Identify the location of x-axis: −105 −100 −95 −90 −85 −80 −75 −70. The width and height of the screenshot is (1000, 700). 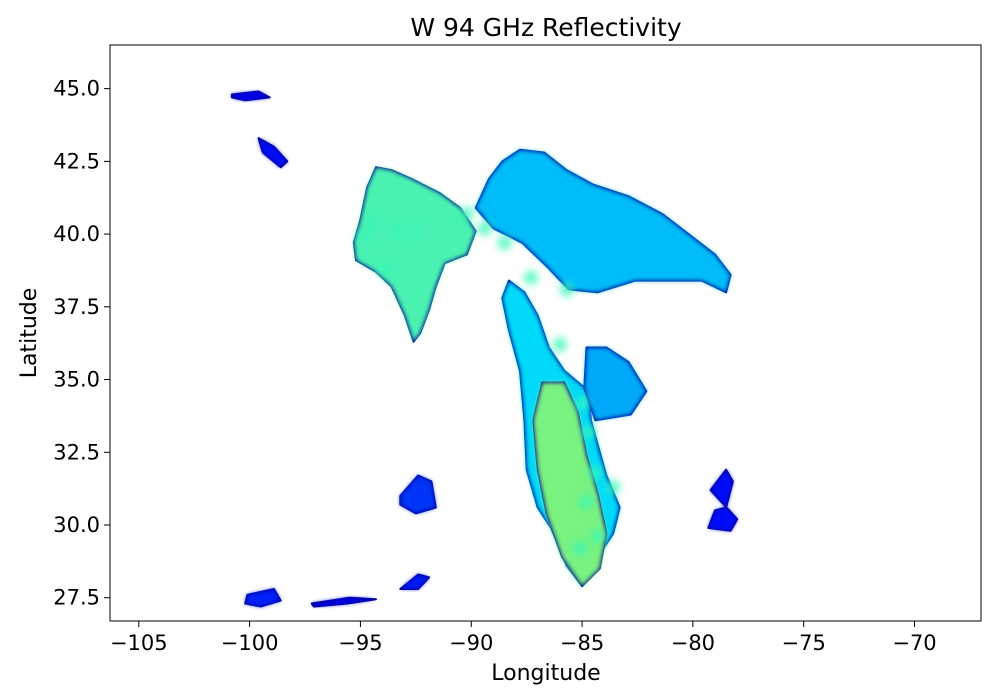
(523, 638).